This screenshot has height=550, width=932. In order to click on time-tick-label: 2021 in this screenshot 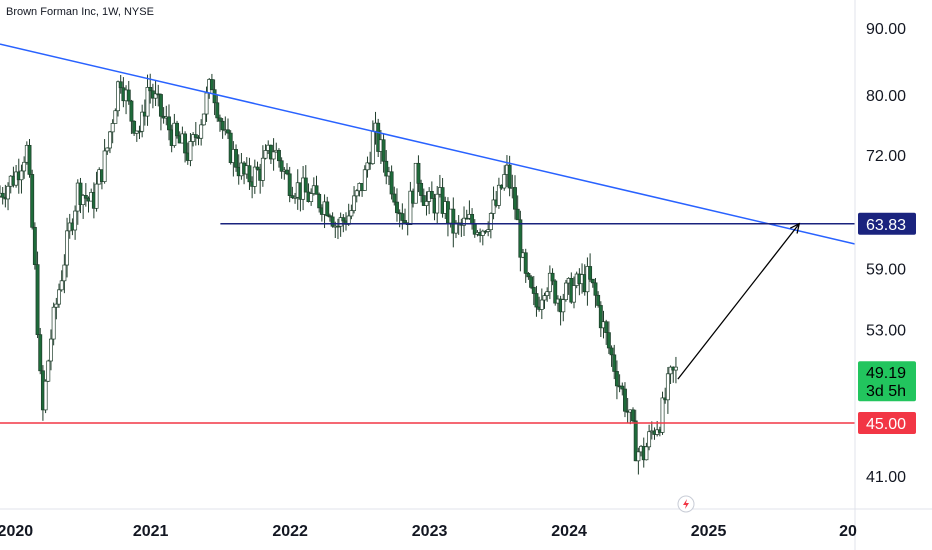, I will do `click(151, 531)`.